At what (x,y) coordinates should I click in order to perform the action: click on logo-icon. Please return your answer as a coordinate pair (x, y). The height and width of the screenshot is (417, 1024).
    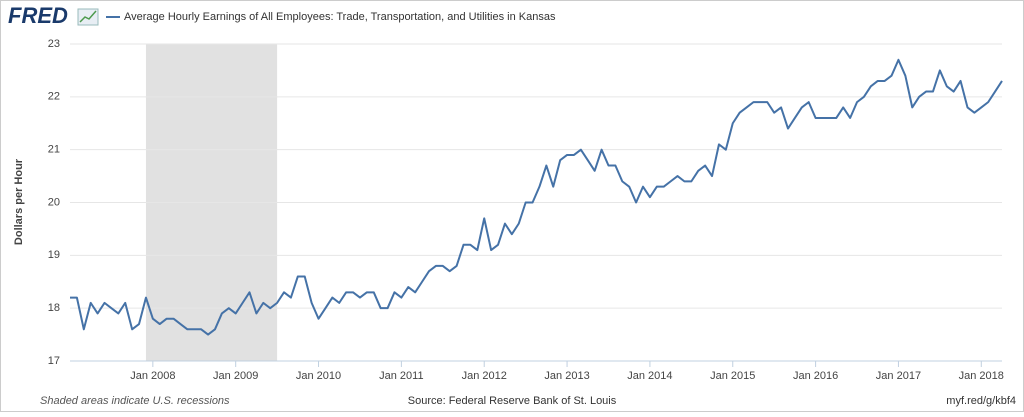
    Looking at the image, I should click on (88, 17).